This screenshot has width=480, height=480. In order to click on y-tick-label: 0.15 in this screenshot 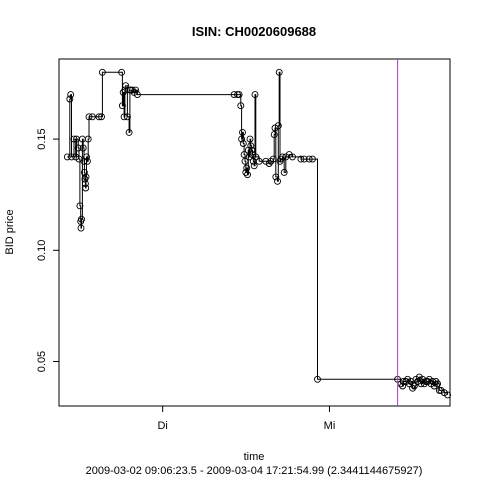, I will do `click(42, 138)`.